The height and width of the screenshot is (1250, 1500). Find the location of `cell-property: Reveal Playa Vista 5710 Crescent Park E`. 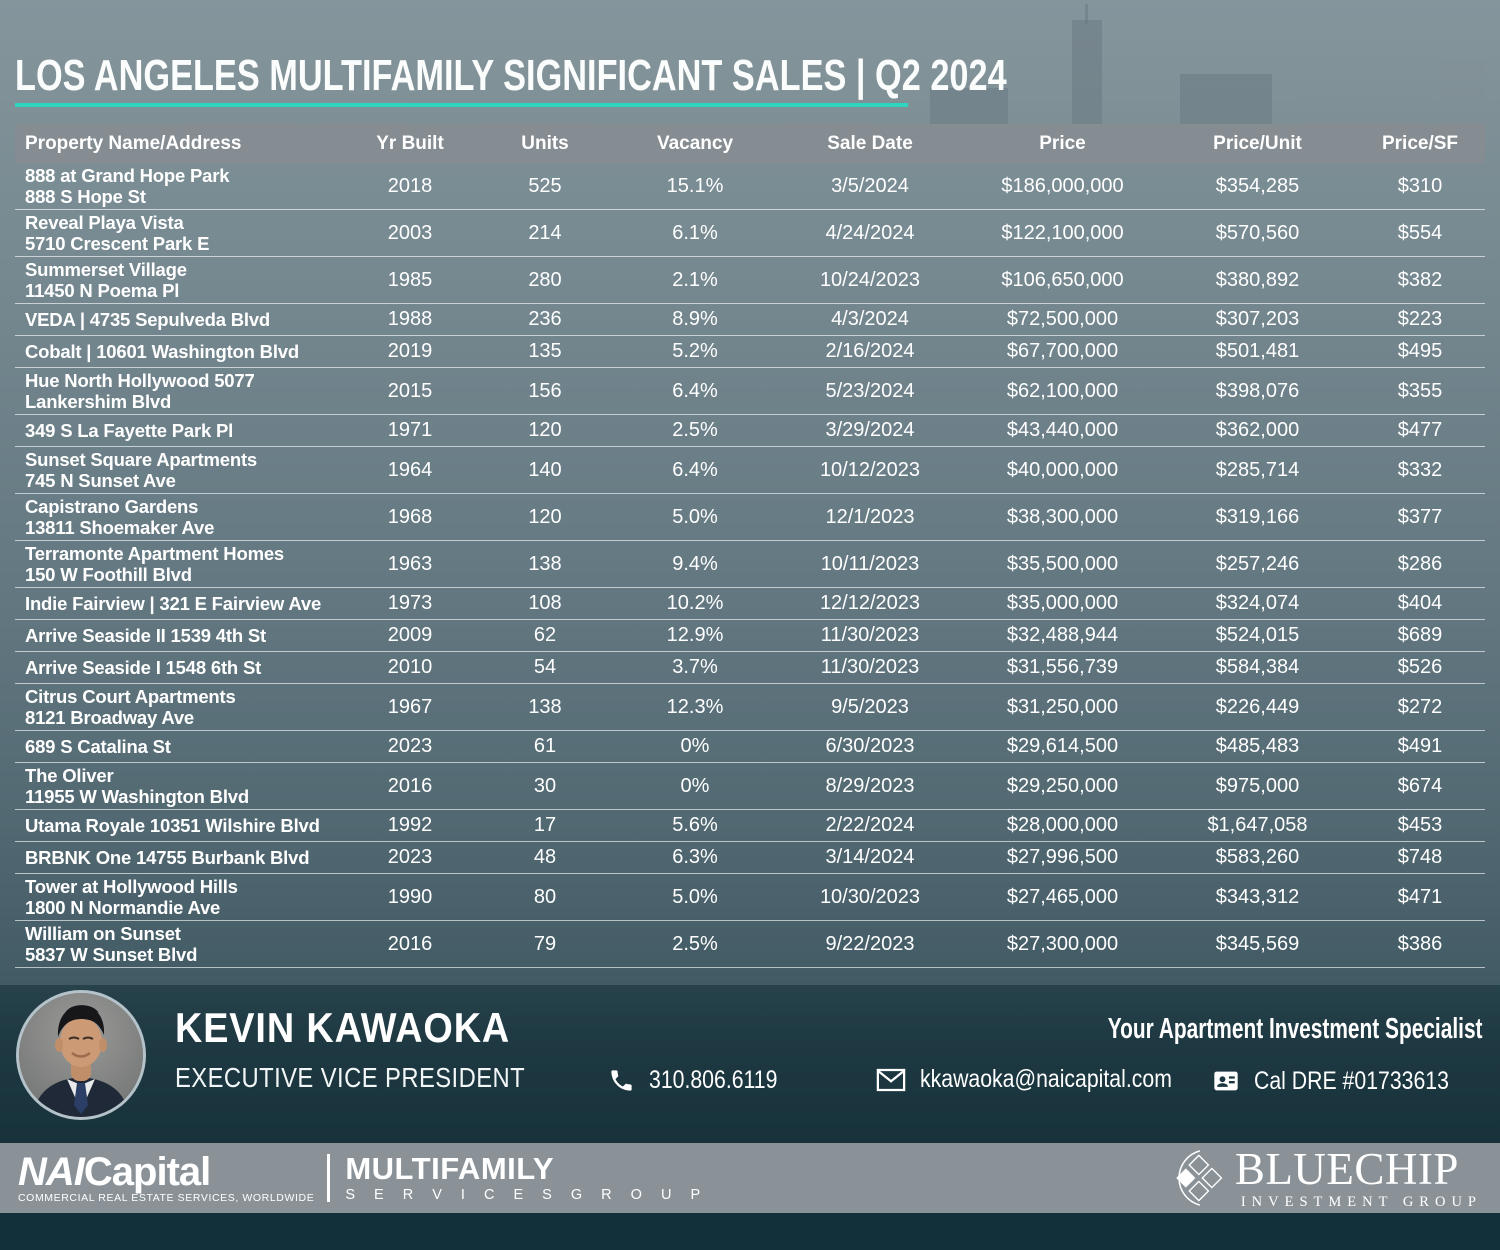

cell-property: Reveal Playa Vista 5710 Crescent Park E is located at coordinates (180, 233).